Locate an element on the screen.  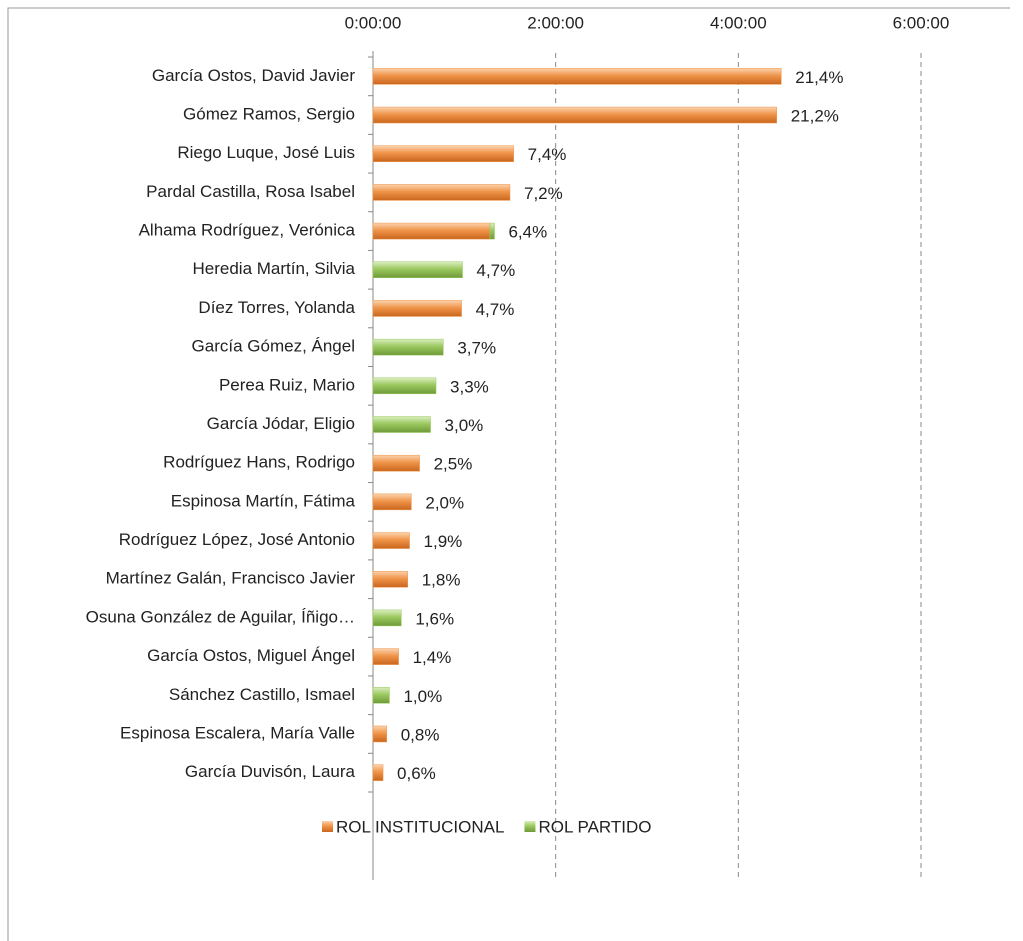
percent-label: 3,3% is located at coordinates (469, 386).